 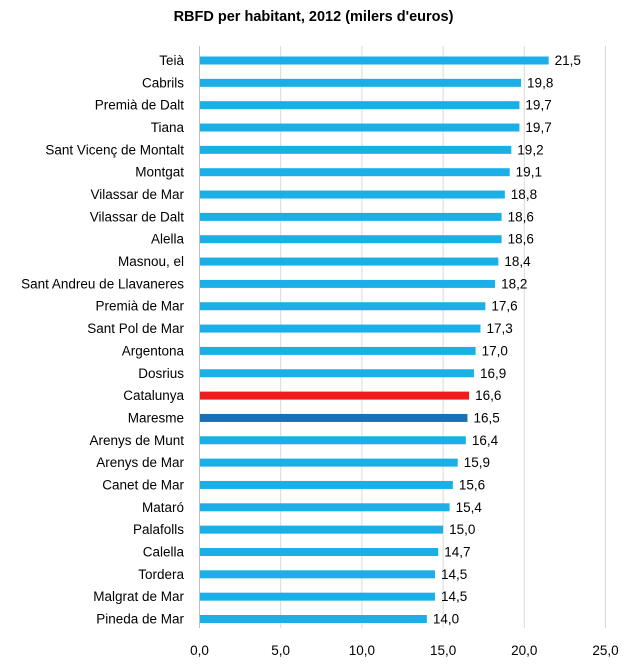 I want to click on chart-title: RBFD per habitant, 2012 (milers d'euros), so click(x=313, y=17).